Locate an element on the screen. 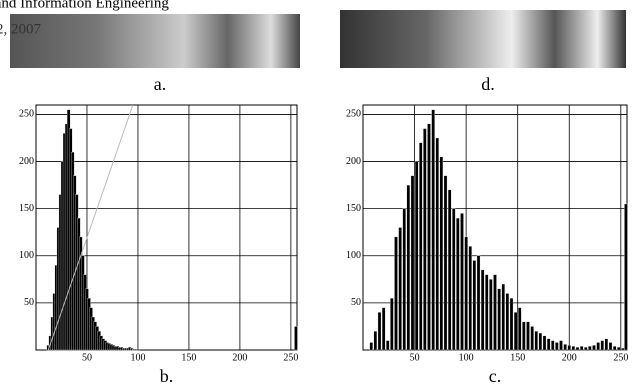 This screenshot has height=390, width=634. caption: b. is located at coordinates (167, 376).